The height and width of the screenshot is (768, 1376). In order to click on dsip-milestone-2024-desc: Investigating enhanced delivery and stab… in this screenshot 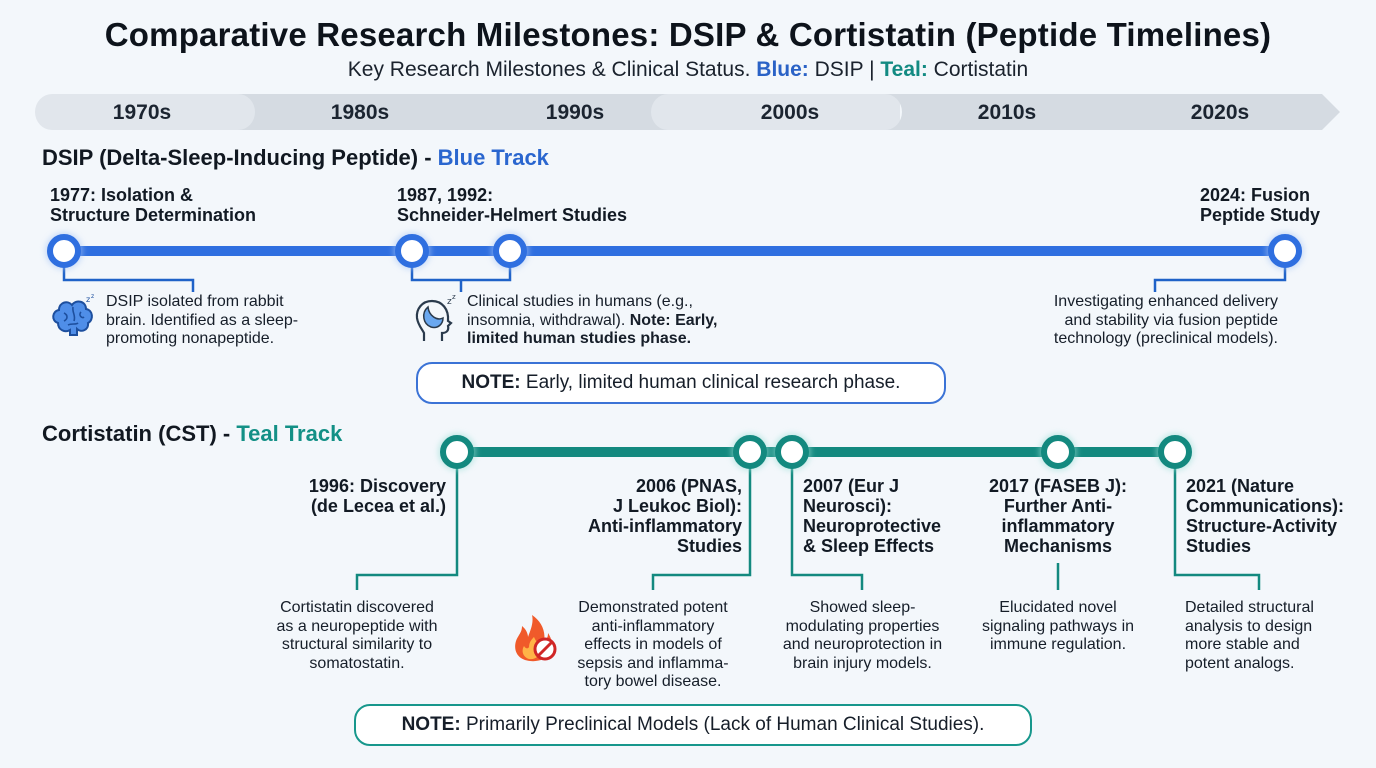, I will do `click(1134, 321)`.